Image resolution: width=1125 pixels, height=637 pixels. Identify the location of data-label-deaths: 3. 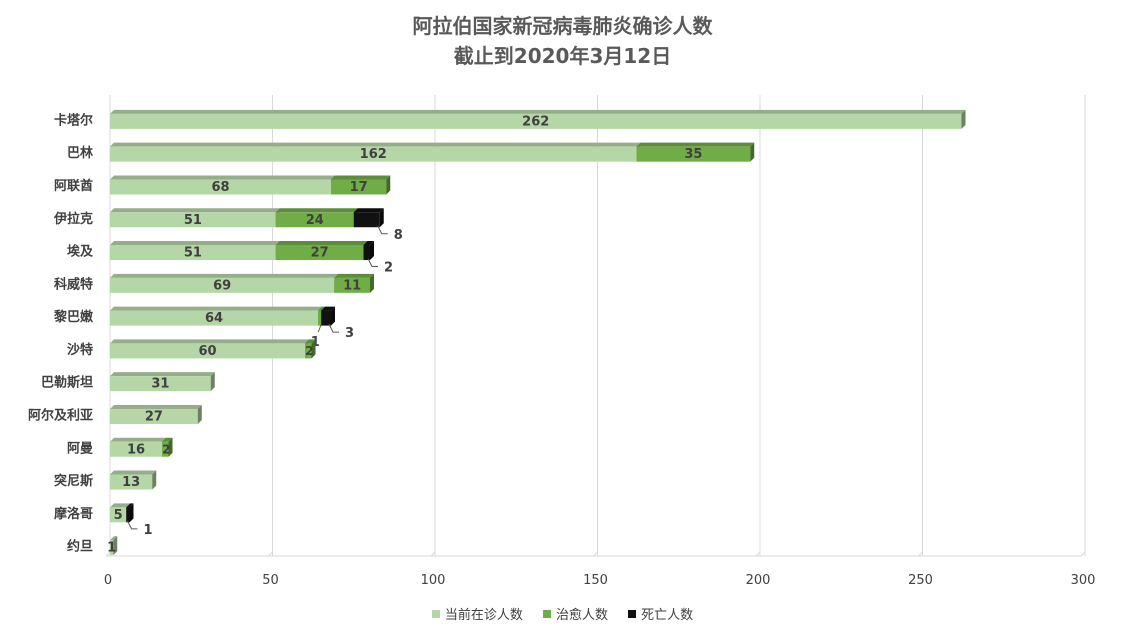
(349, 333).